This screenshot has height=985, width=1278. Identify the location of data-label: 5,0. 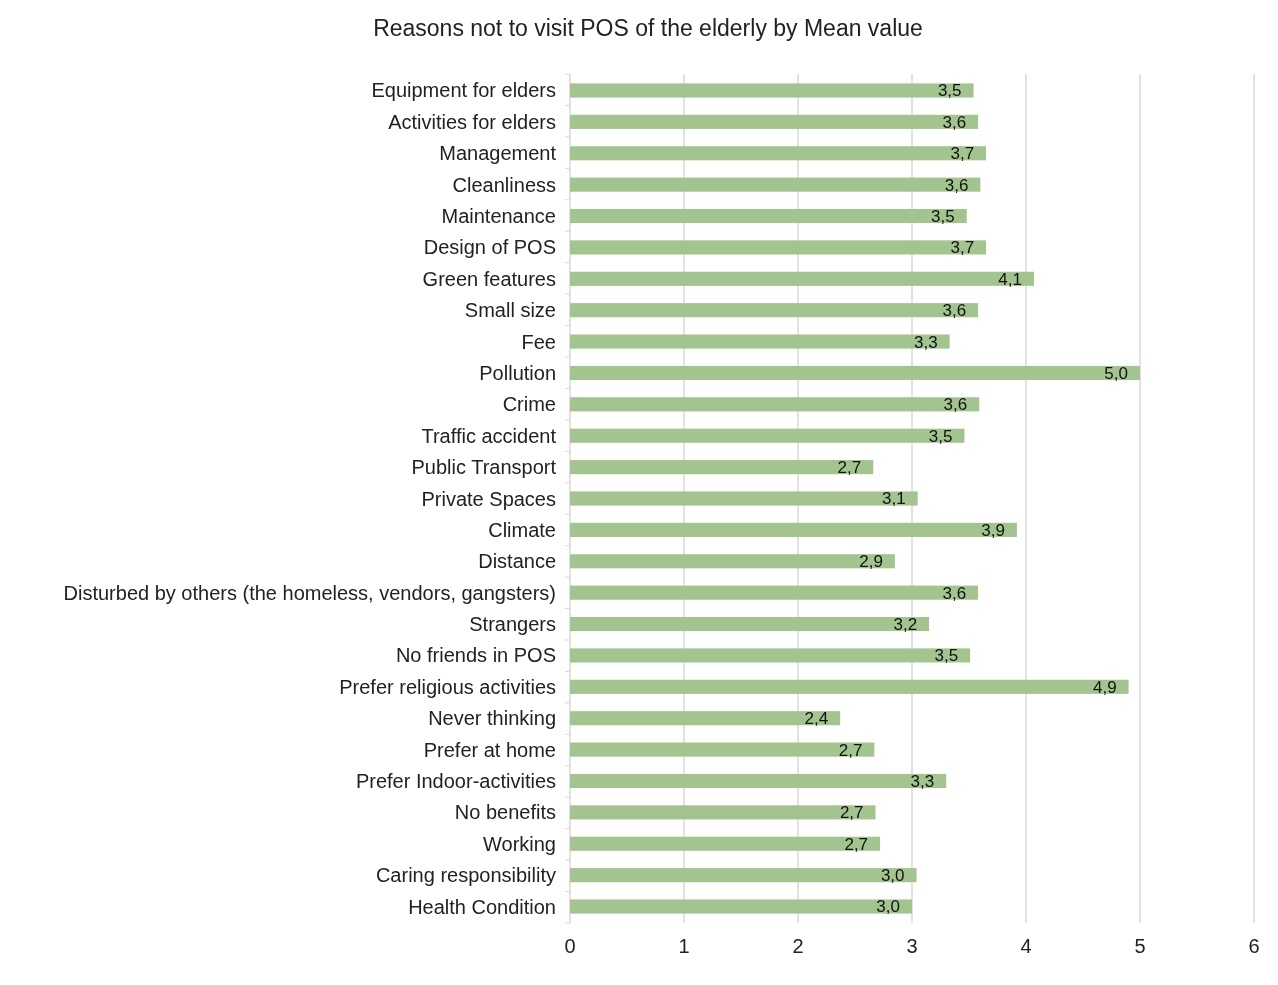
(1116, 373).